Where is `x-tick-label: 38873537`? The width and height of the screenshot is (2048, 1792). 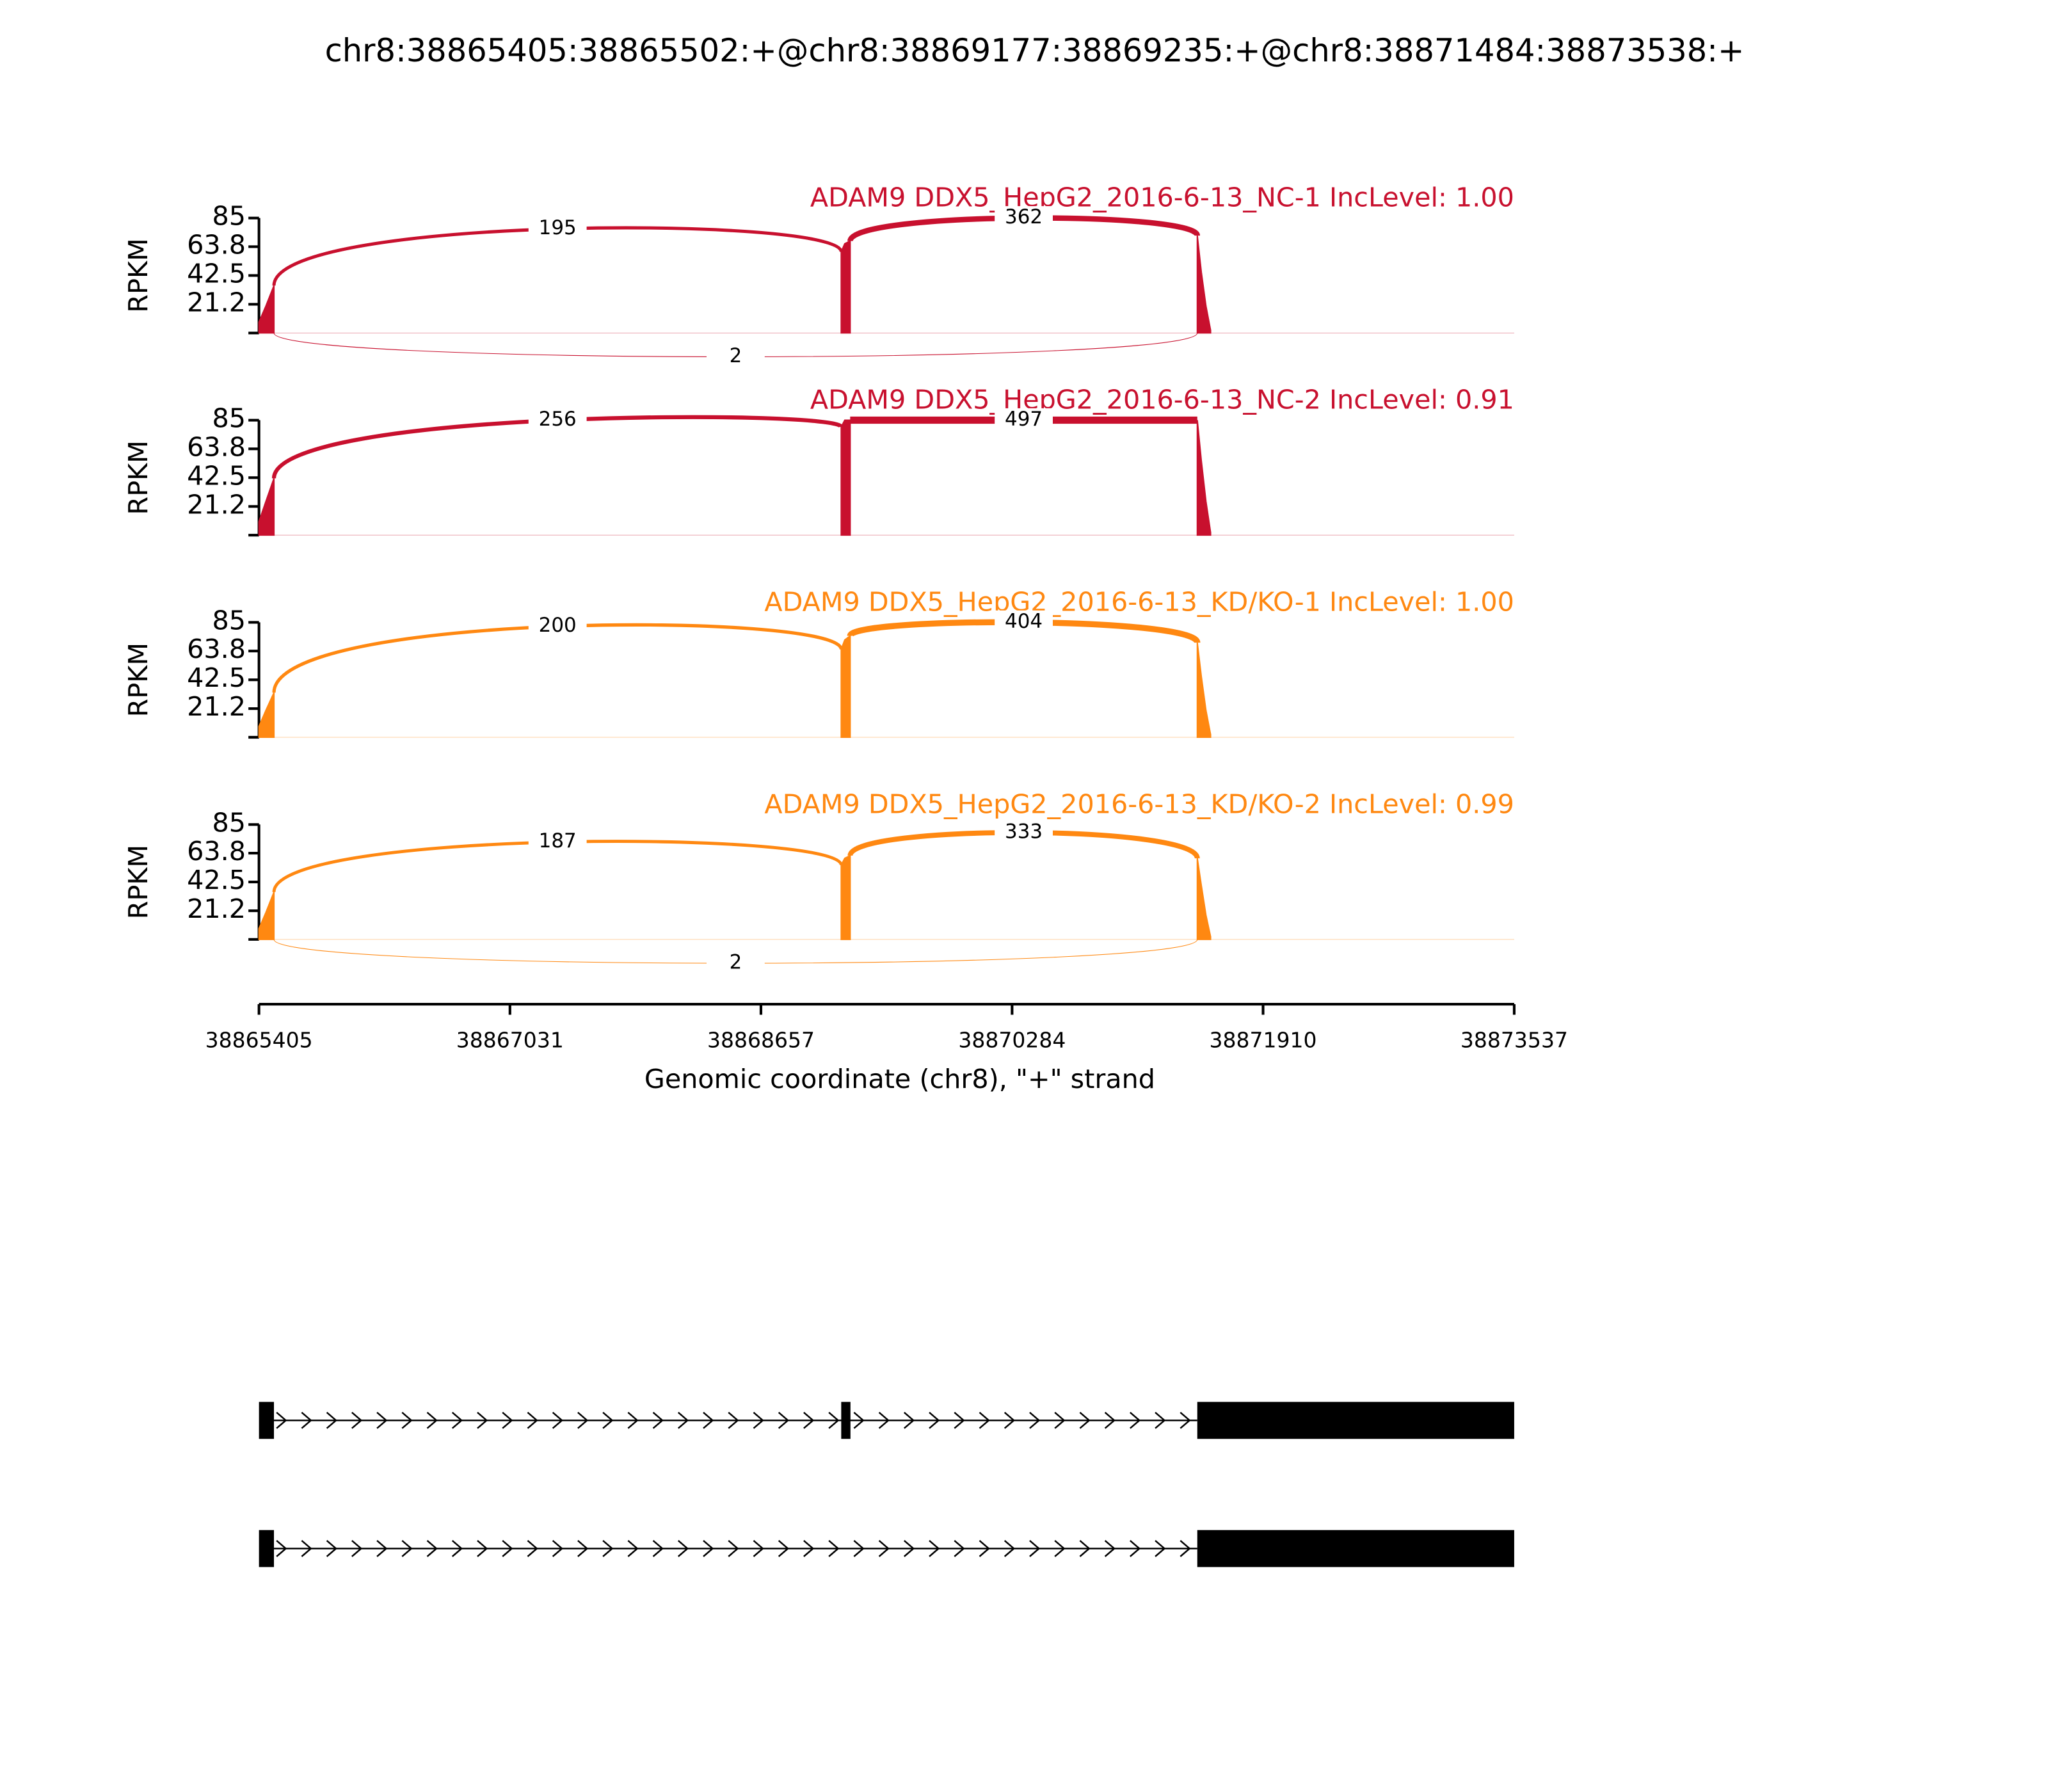 x-tick-label: 38873537 is located at coordinates (1514, 1039).